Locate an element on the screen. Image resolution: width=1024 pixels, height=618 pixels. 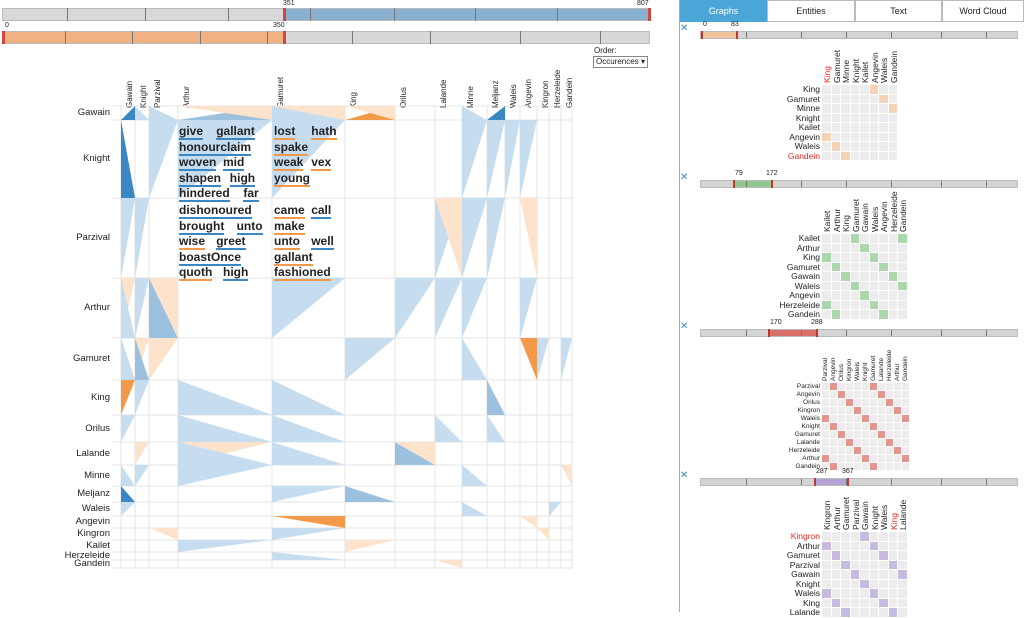
keyword: greet is located at coordinates (231, 242).